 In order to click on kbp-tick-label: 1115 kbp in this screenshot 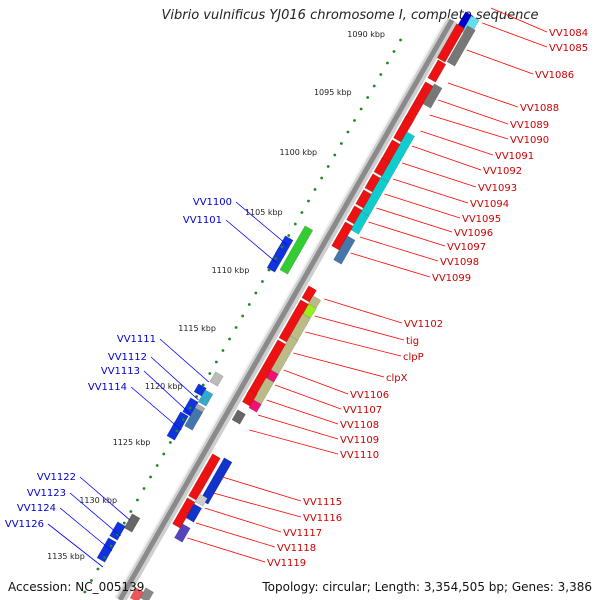, I will do `click(197, 328)`.